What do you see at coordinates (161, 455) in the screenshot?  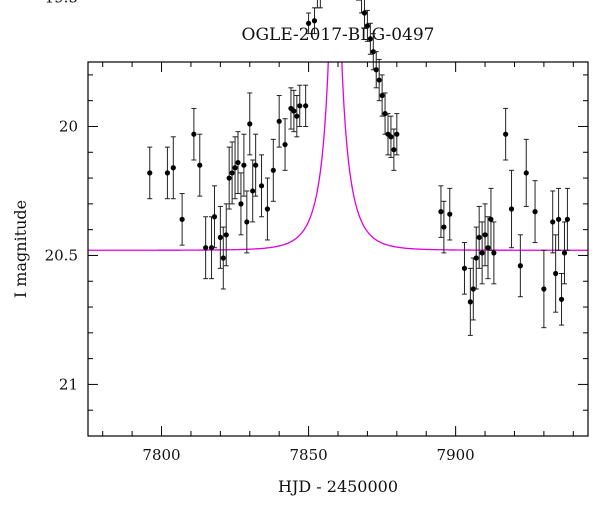 I see `x-tick-label: 7800` at bounding box center [161, 455].